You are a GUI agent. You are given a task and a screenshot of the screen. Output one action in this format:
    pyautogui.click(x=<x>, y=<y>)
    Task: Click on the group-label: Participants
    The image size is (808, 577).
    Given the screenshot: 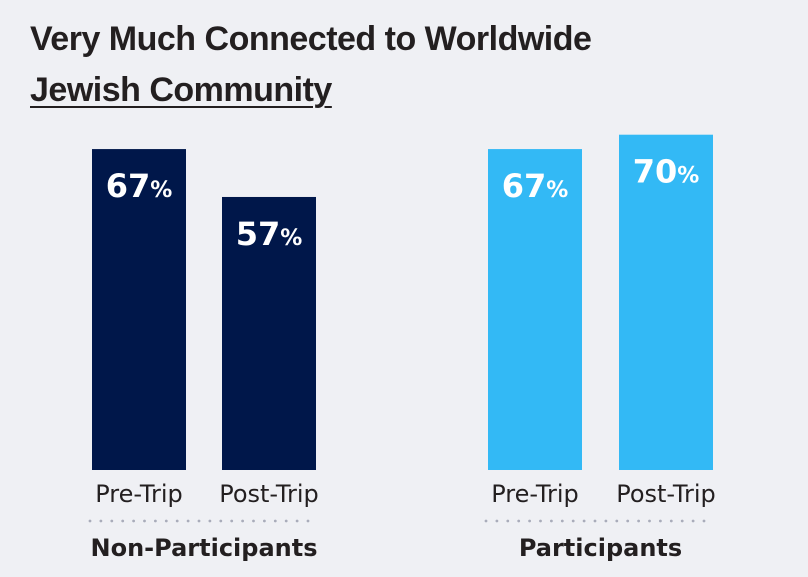 What is the action you would take?
    pyautogui.click(x=600, y=548)
    